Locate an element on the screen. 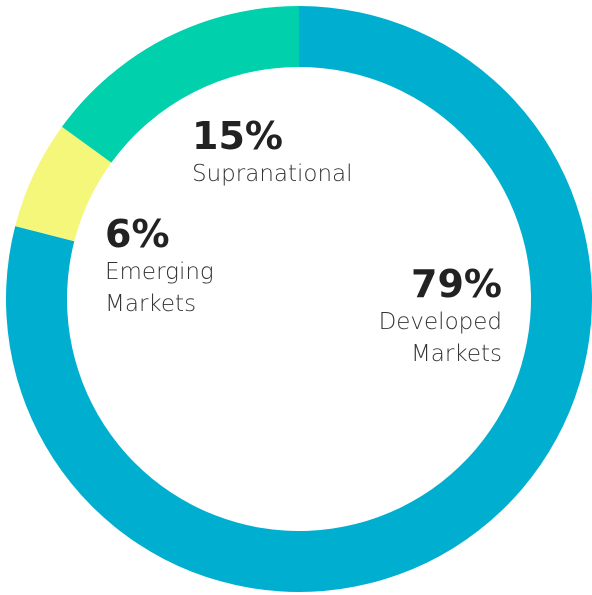 The height and width of the screenshot is (595, 592). category-label: Supranational is located at coordinates (272, 174).